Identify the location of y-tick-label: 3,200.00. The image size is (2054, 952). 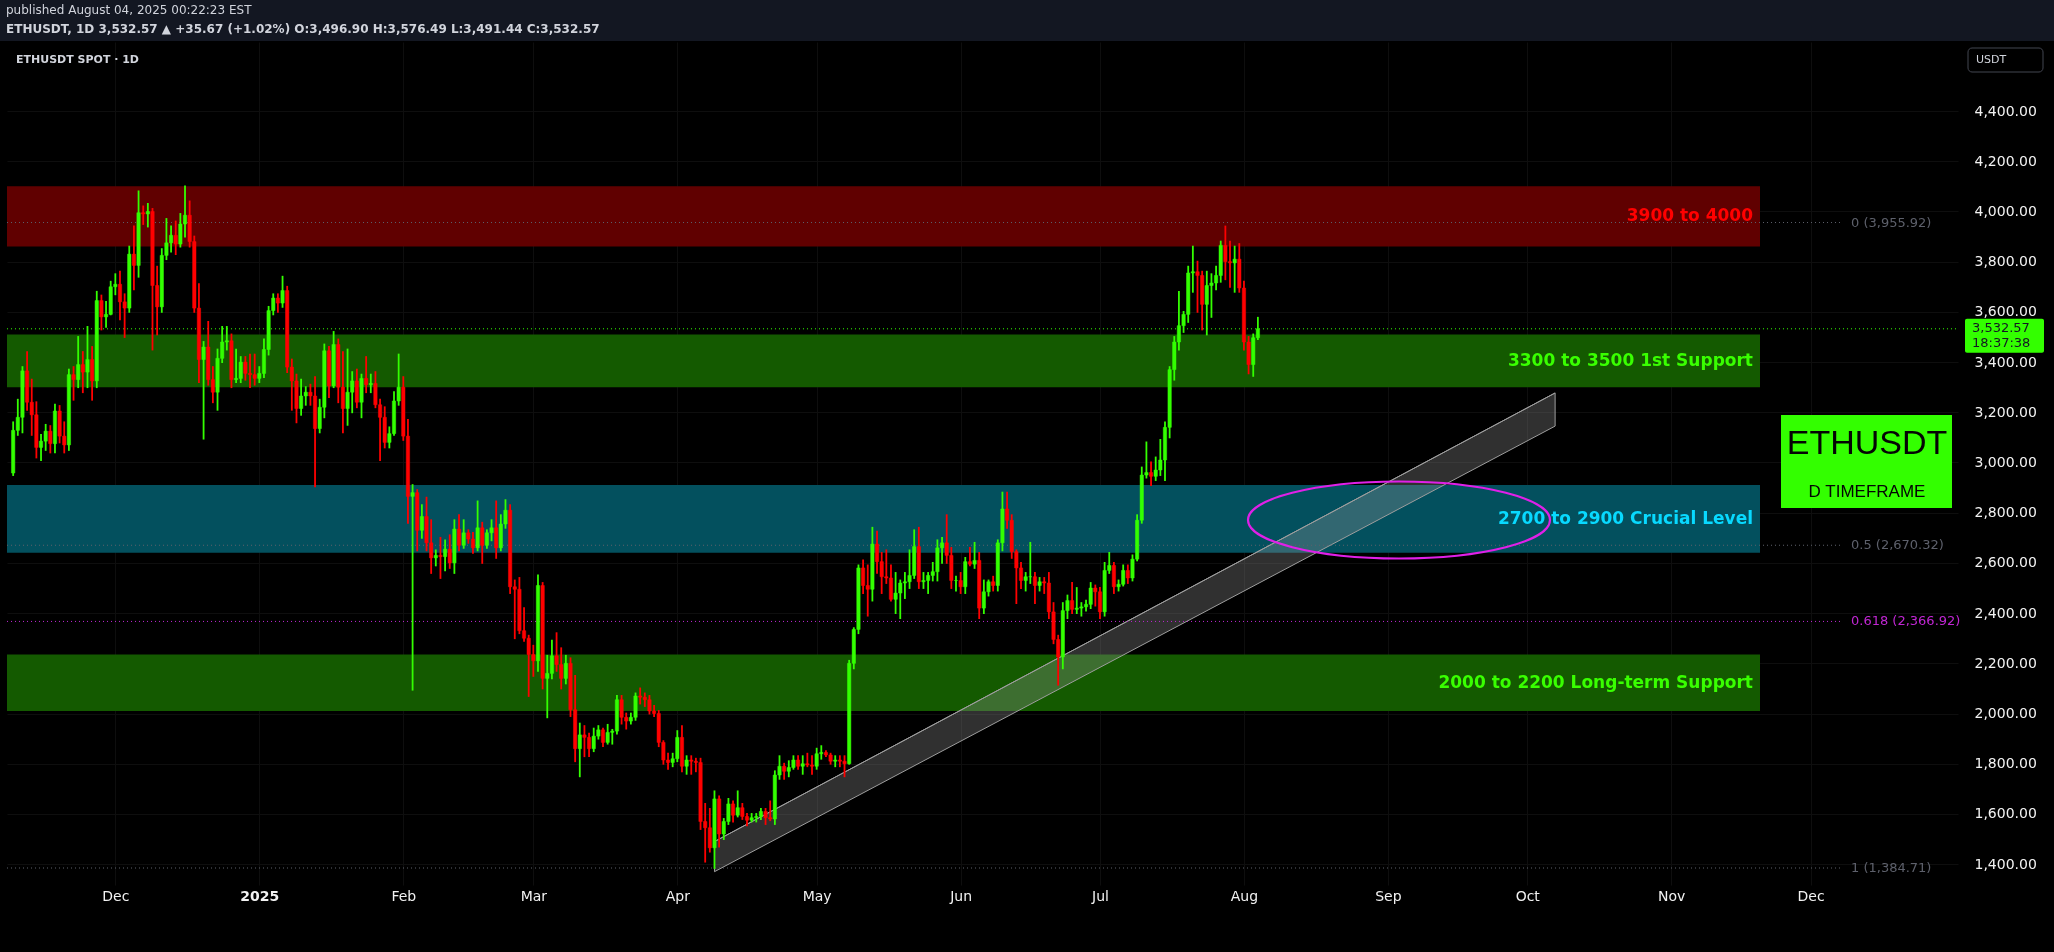
(2005, 411).